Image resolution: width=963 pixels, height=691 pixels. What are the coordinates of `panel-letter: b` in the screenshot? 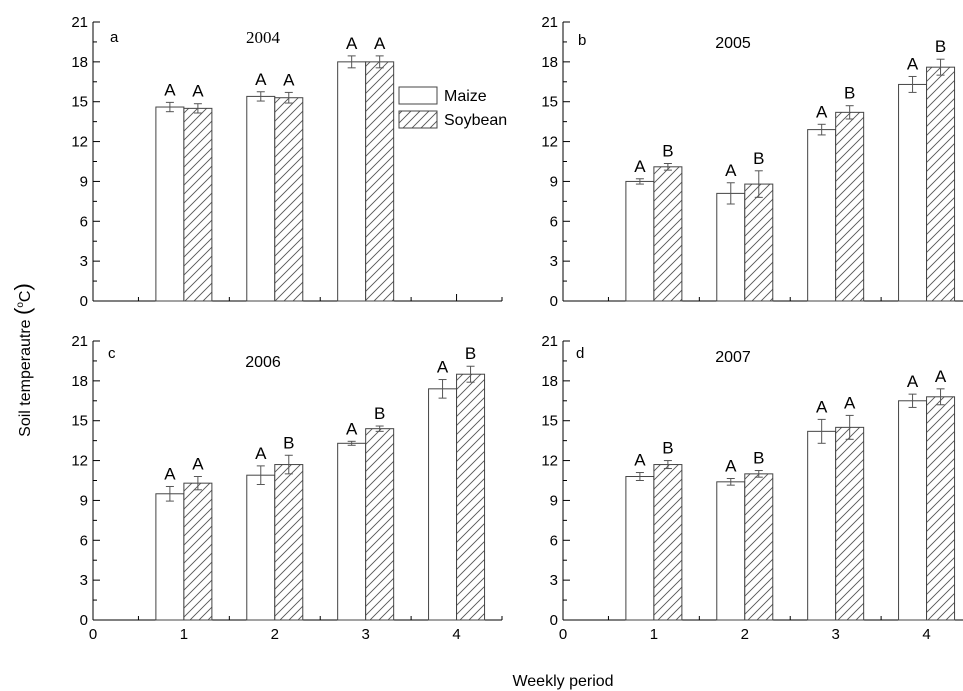 It's located at (582, 40).